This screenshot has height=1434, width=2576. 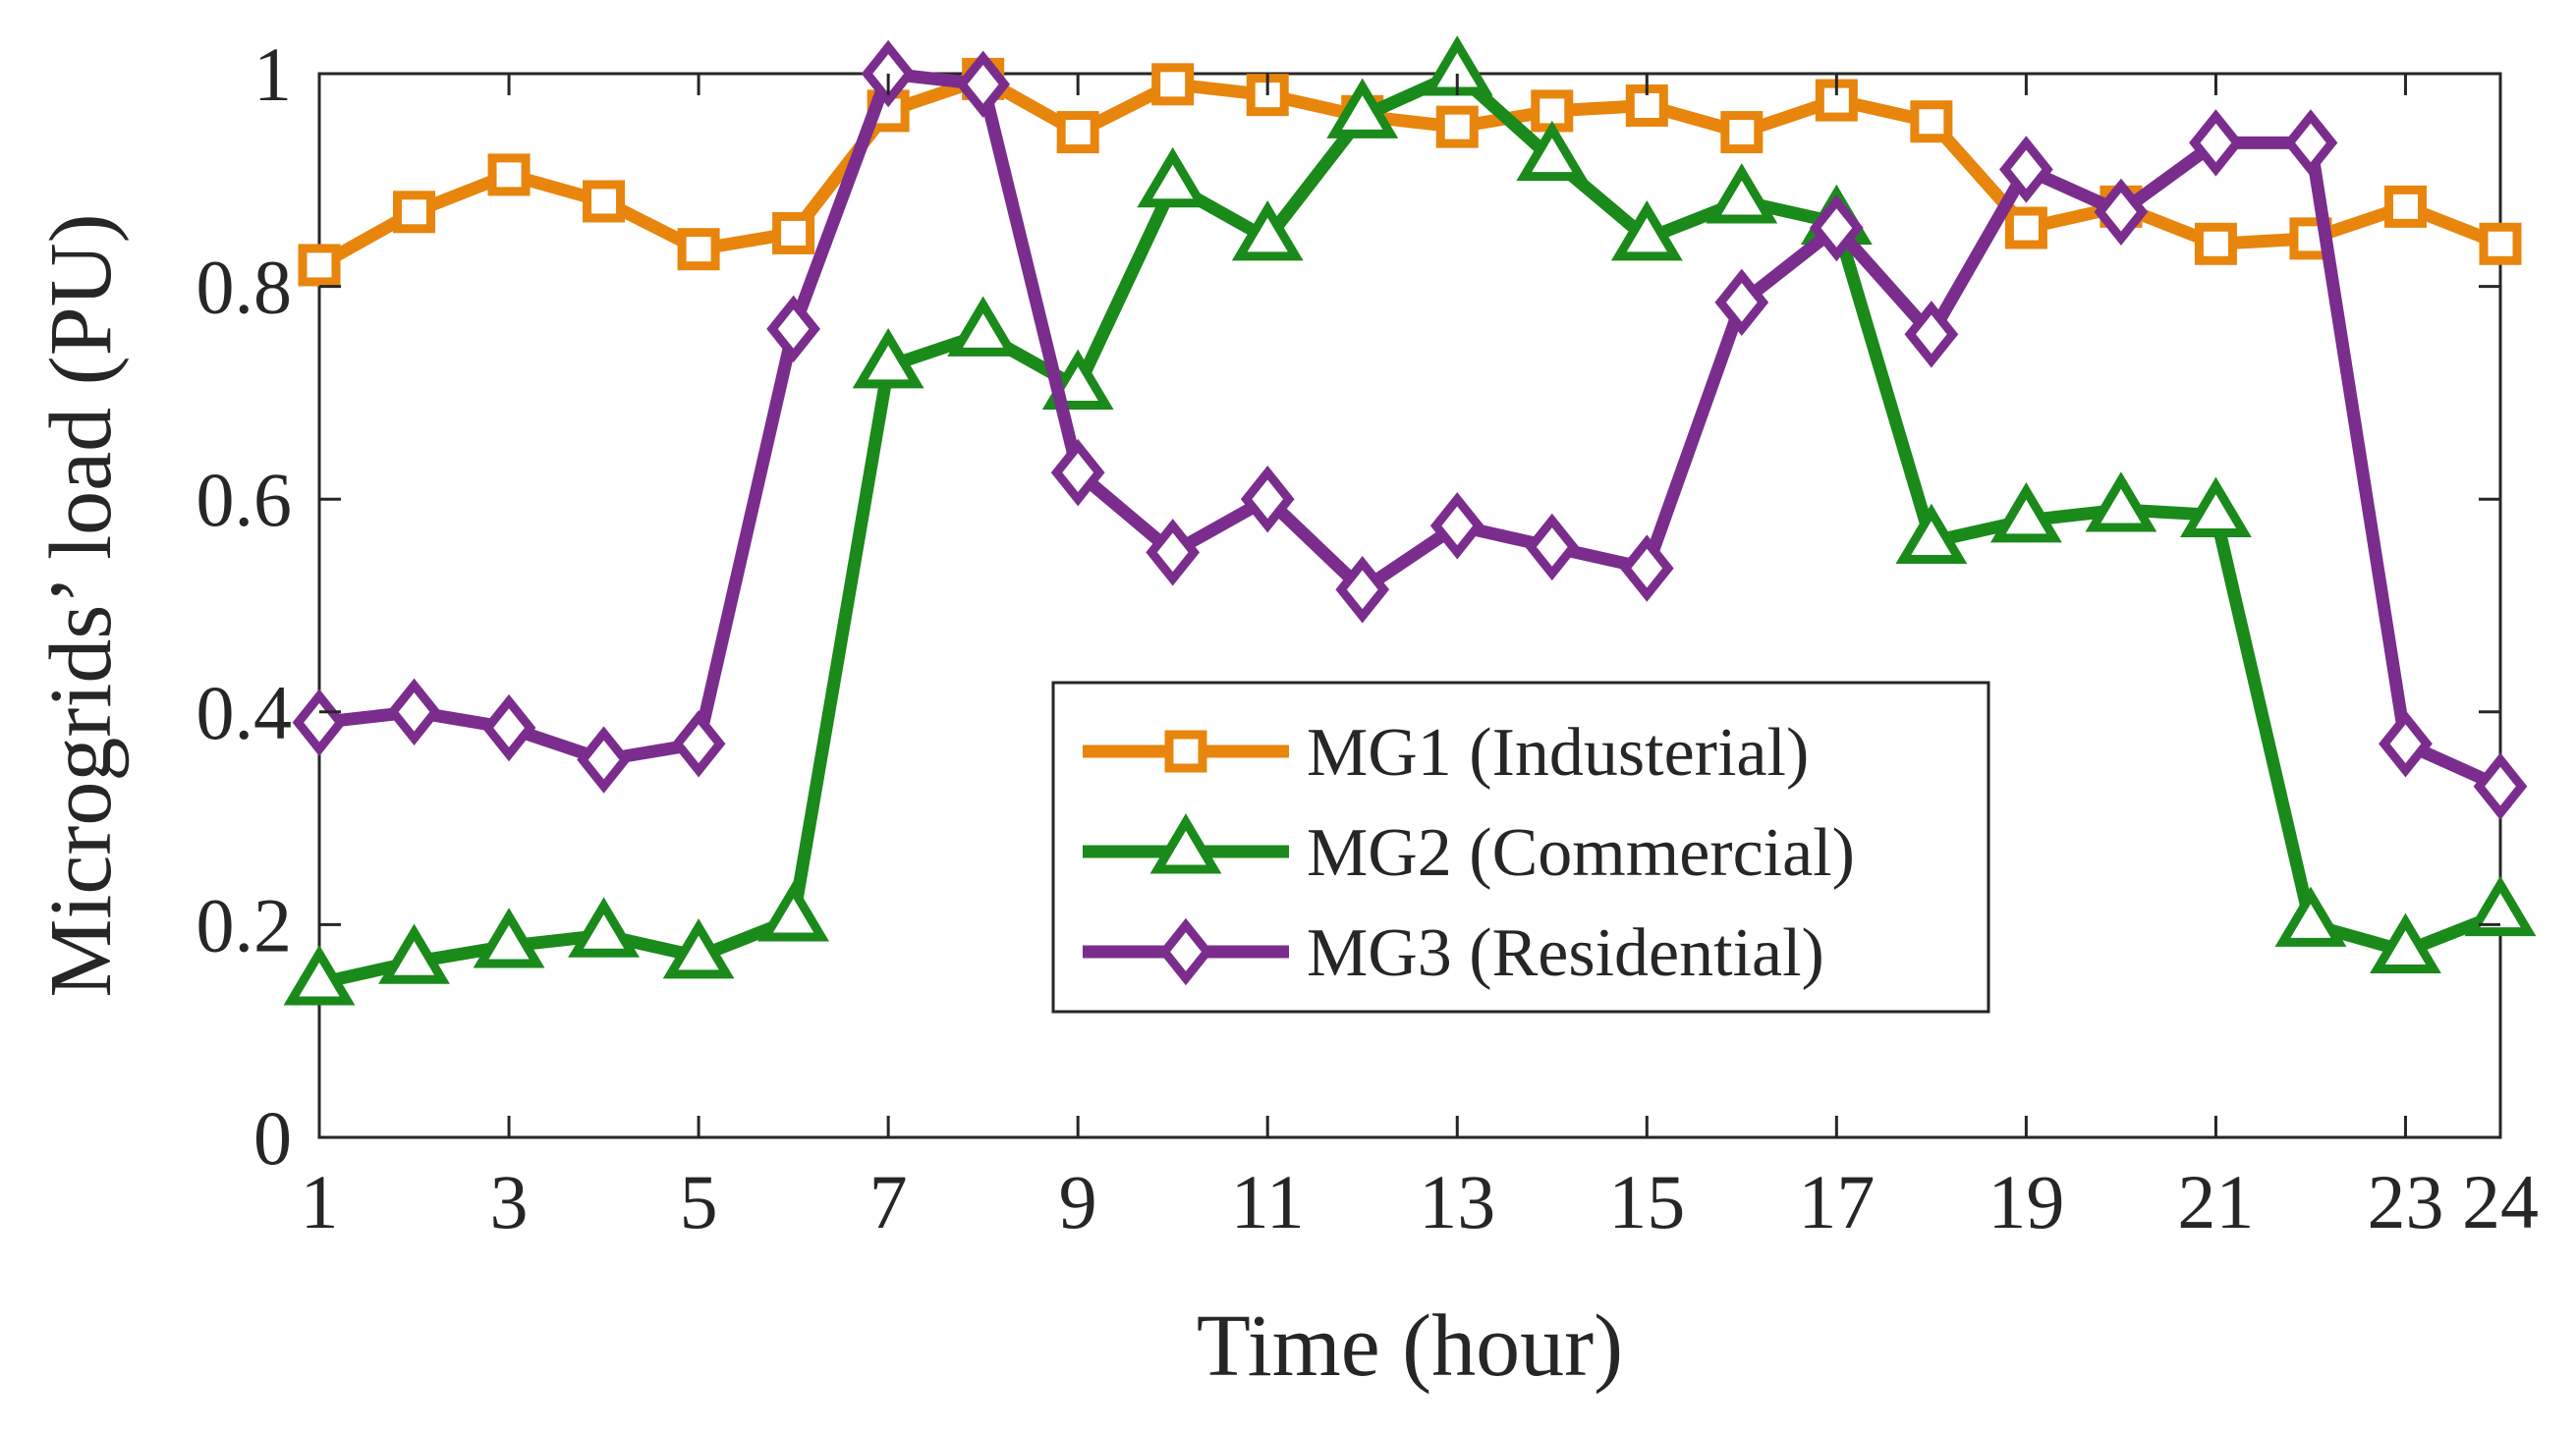 What do you see at coordinates (244, 287) in the screenshot?
I see `y-tick-label: 0.8` at bounding box center [244, 287].